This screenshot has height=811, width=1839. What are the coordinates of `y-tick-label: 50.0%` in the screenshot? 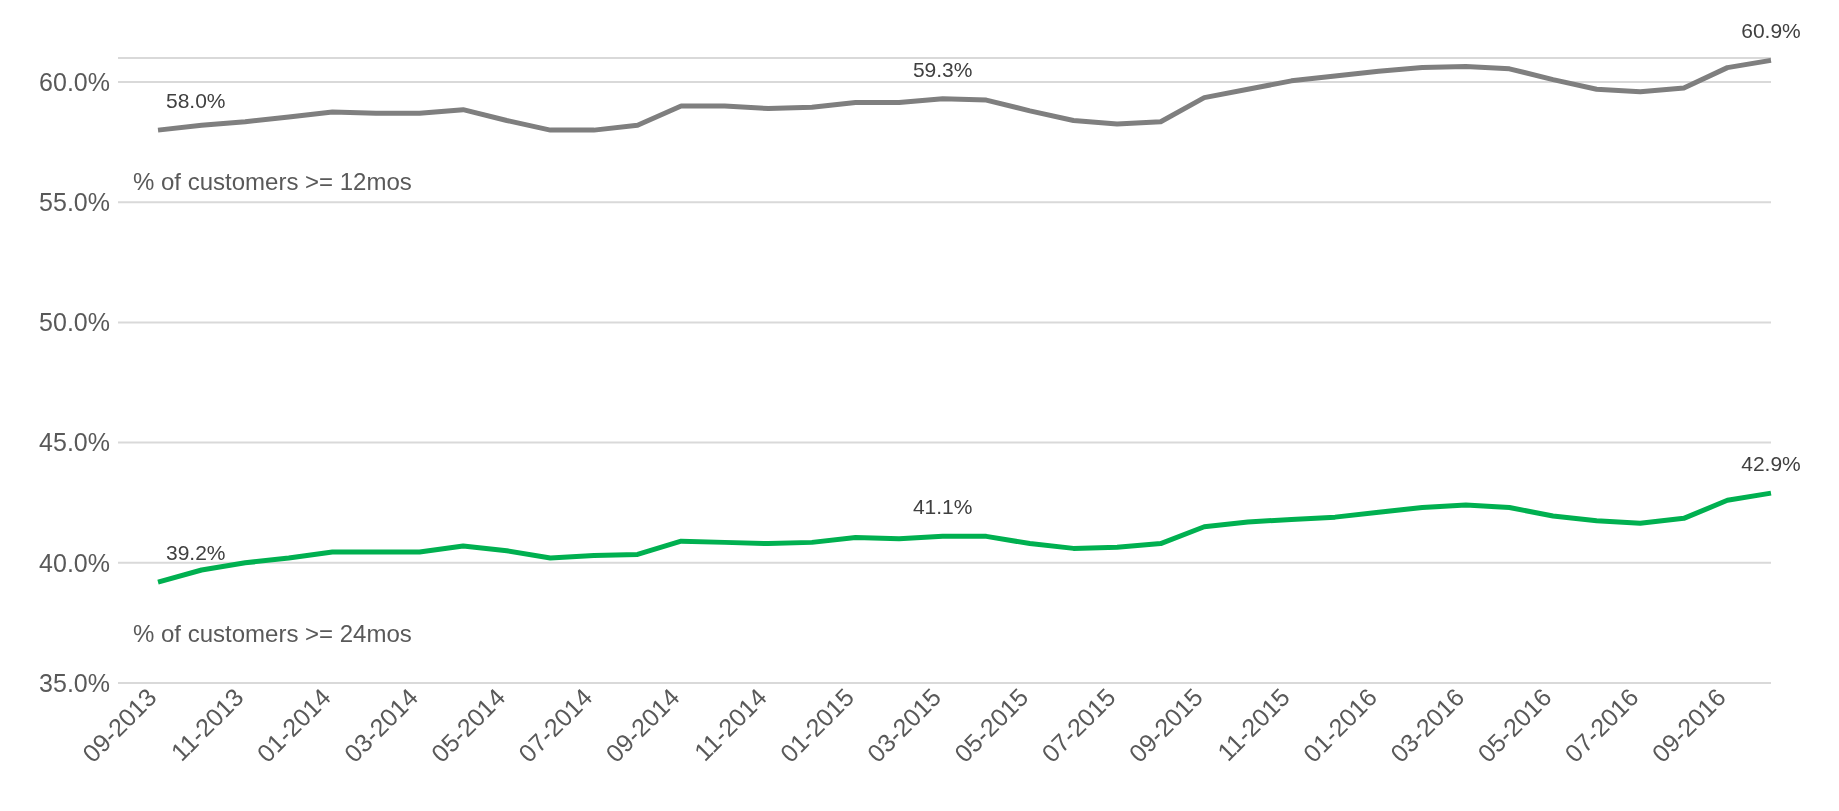 It's located at (74, 322).